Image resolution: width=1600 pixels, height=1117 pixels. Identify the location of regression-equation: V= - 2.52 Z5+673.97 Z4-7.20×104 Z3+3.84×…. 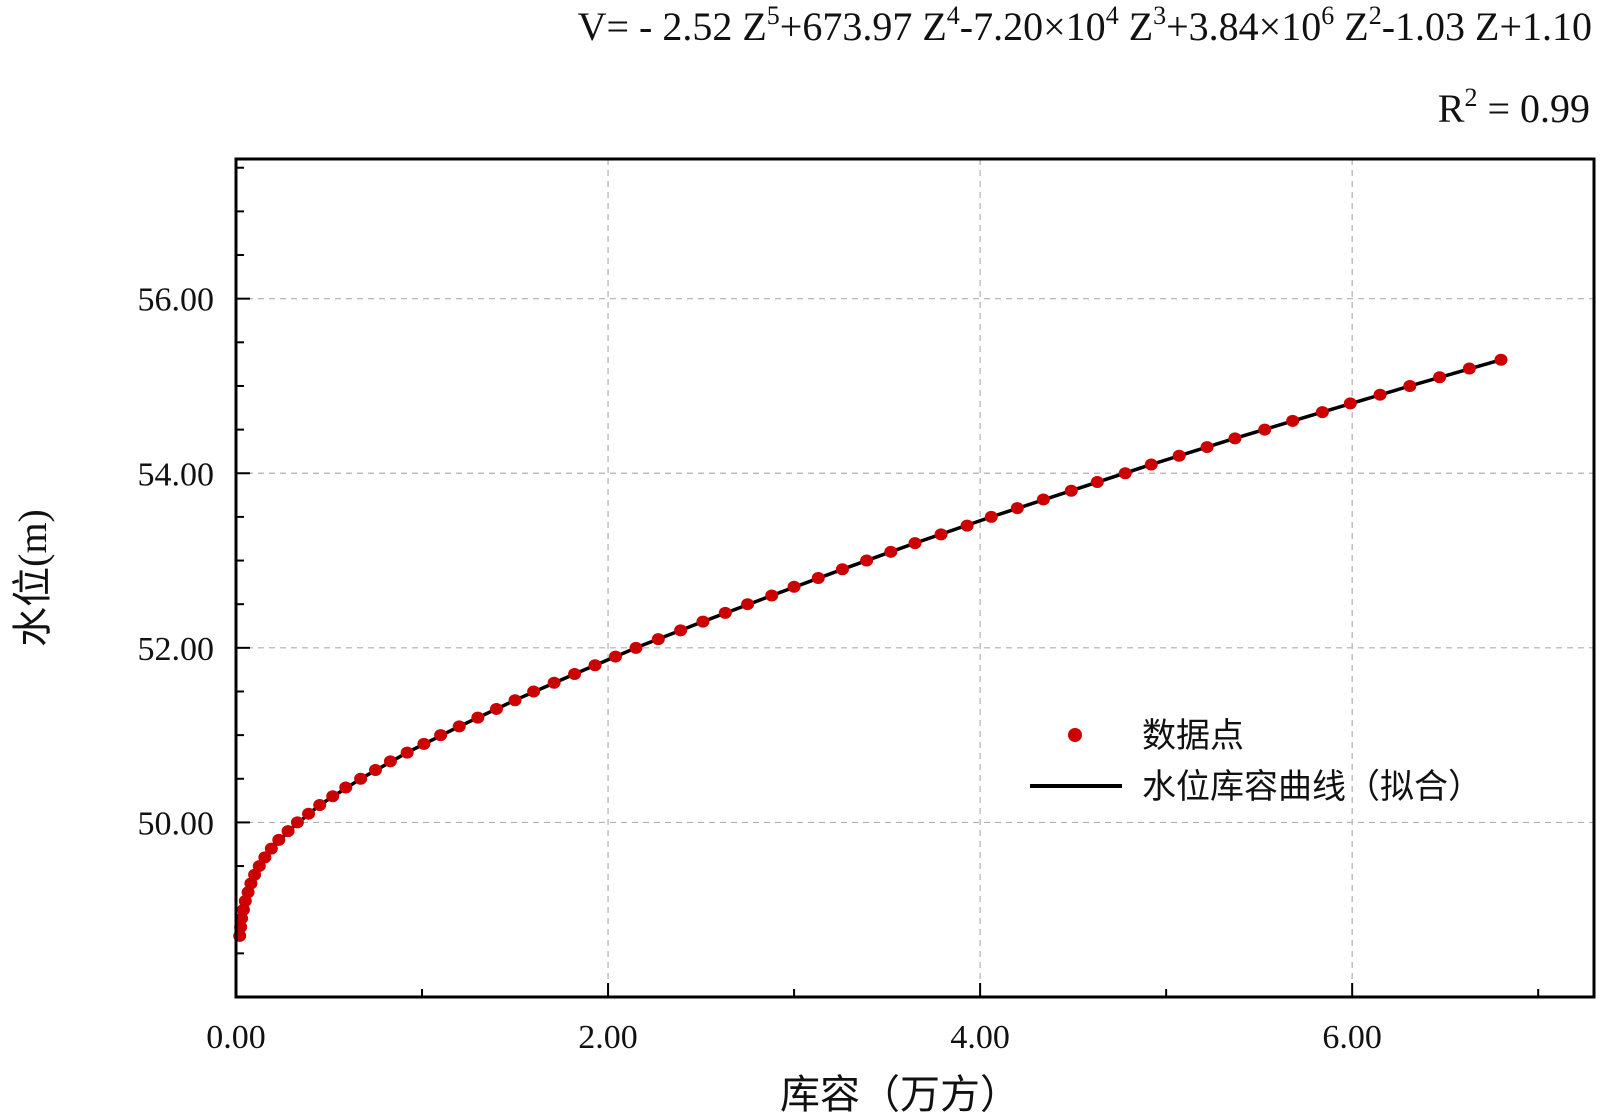
(1085, 25).